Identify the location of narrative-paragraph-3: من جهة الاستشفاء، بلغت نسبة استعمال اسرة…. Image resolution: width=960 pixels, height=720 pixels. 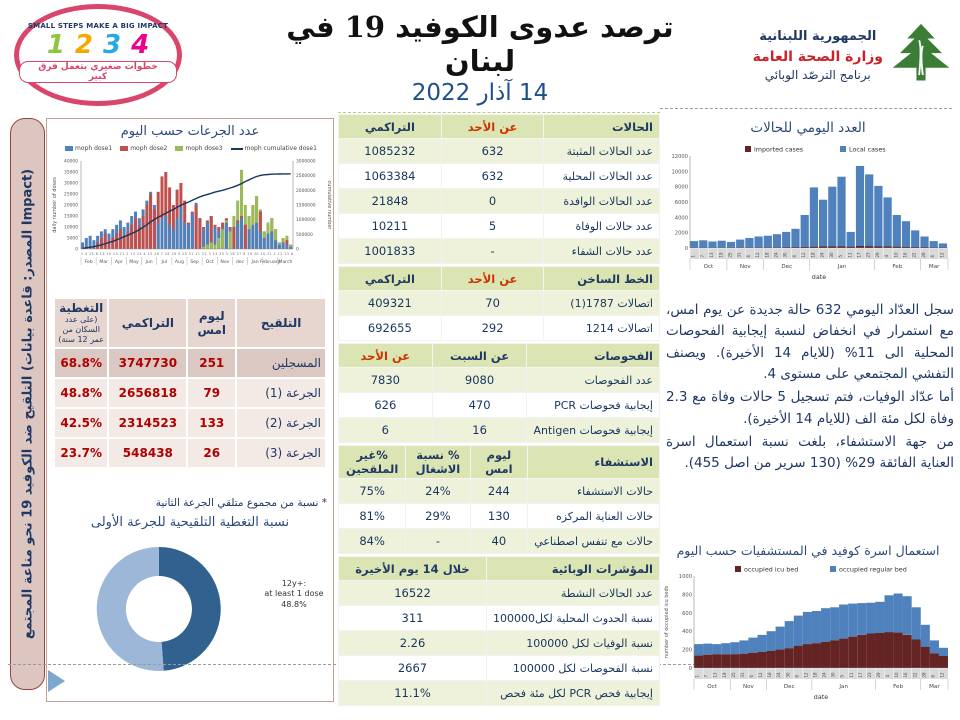
(810, 452).